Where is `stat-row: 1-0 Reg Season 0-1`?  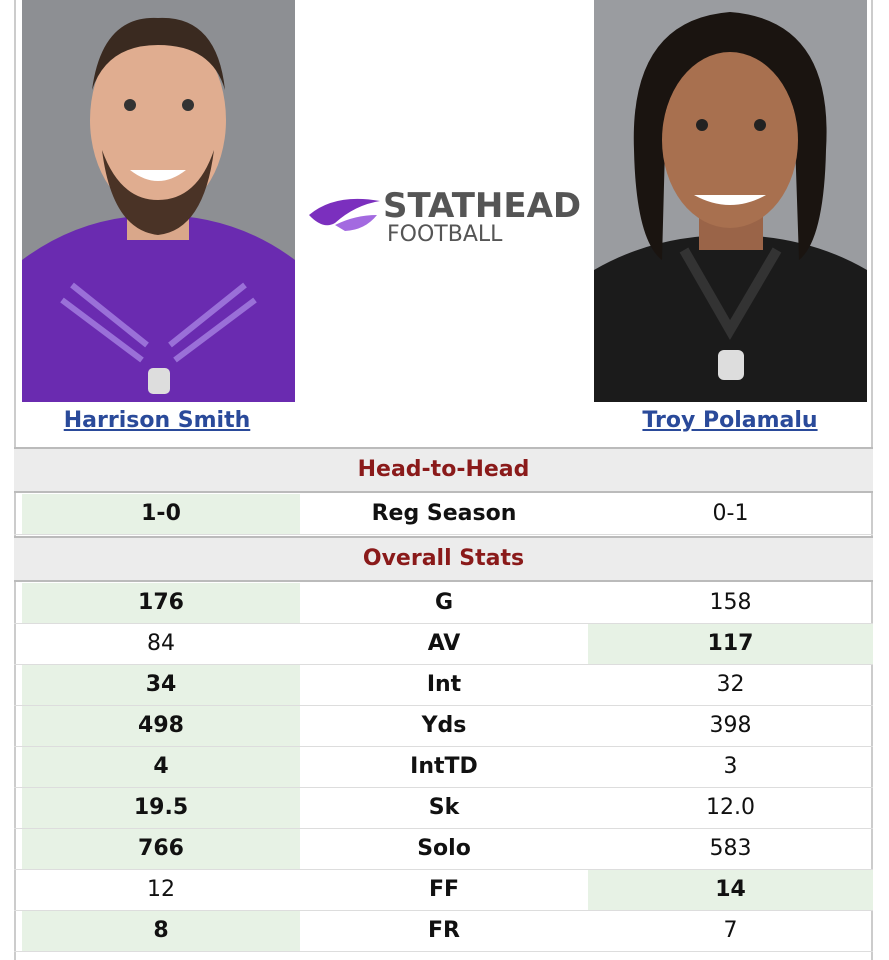 stat-row: 1-0 Reg Season 0-1 is located at coordinates (443, 514).